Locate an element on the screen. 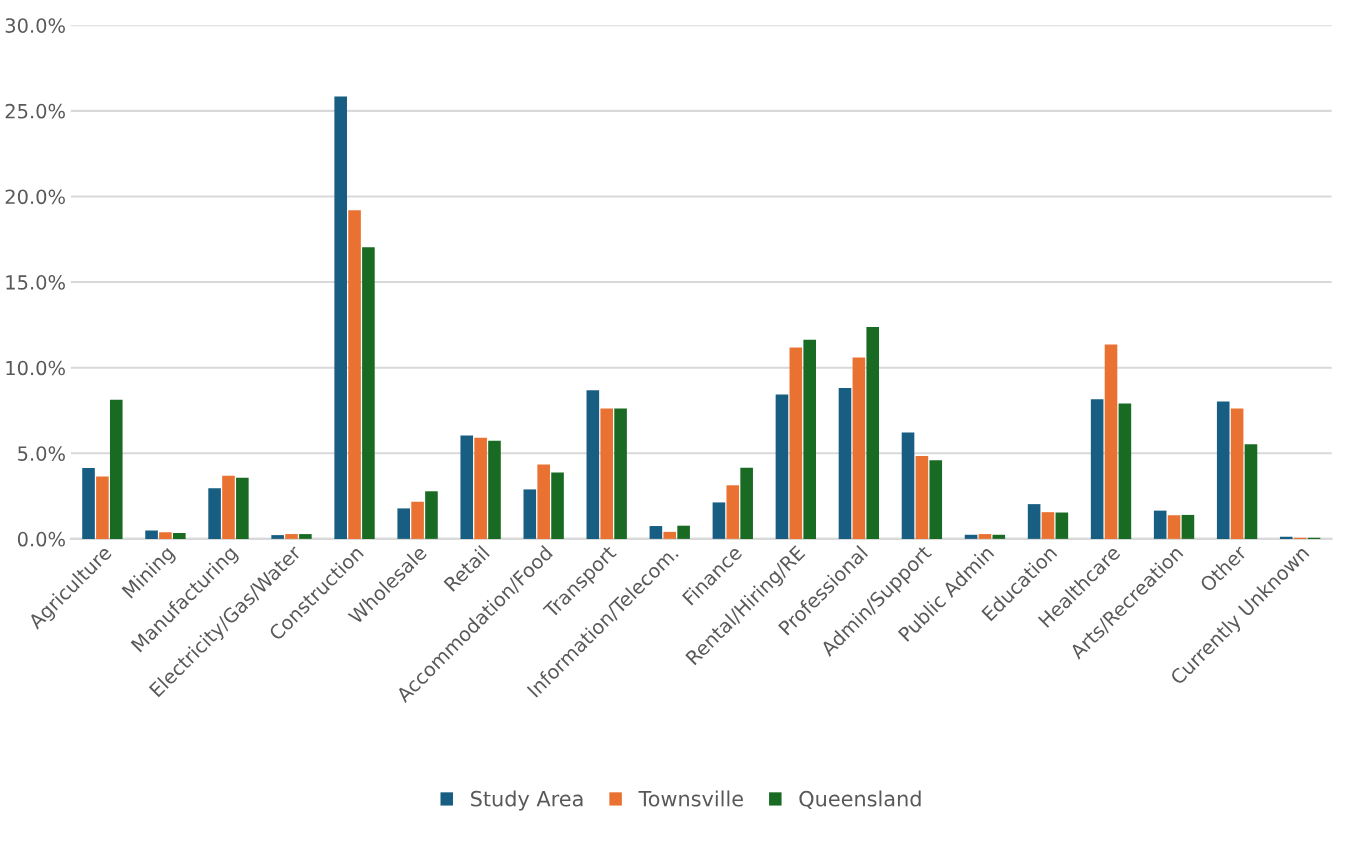 This screenshot has width=1363, height=842. legend-label: Townsville is located at coordinates (690, 798).